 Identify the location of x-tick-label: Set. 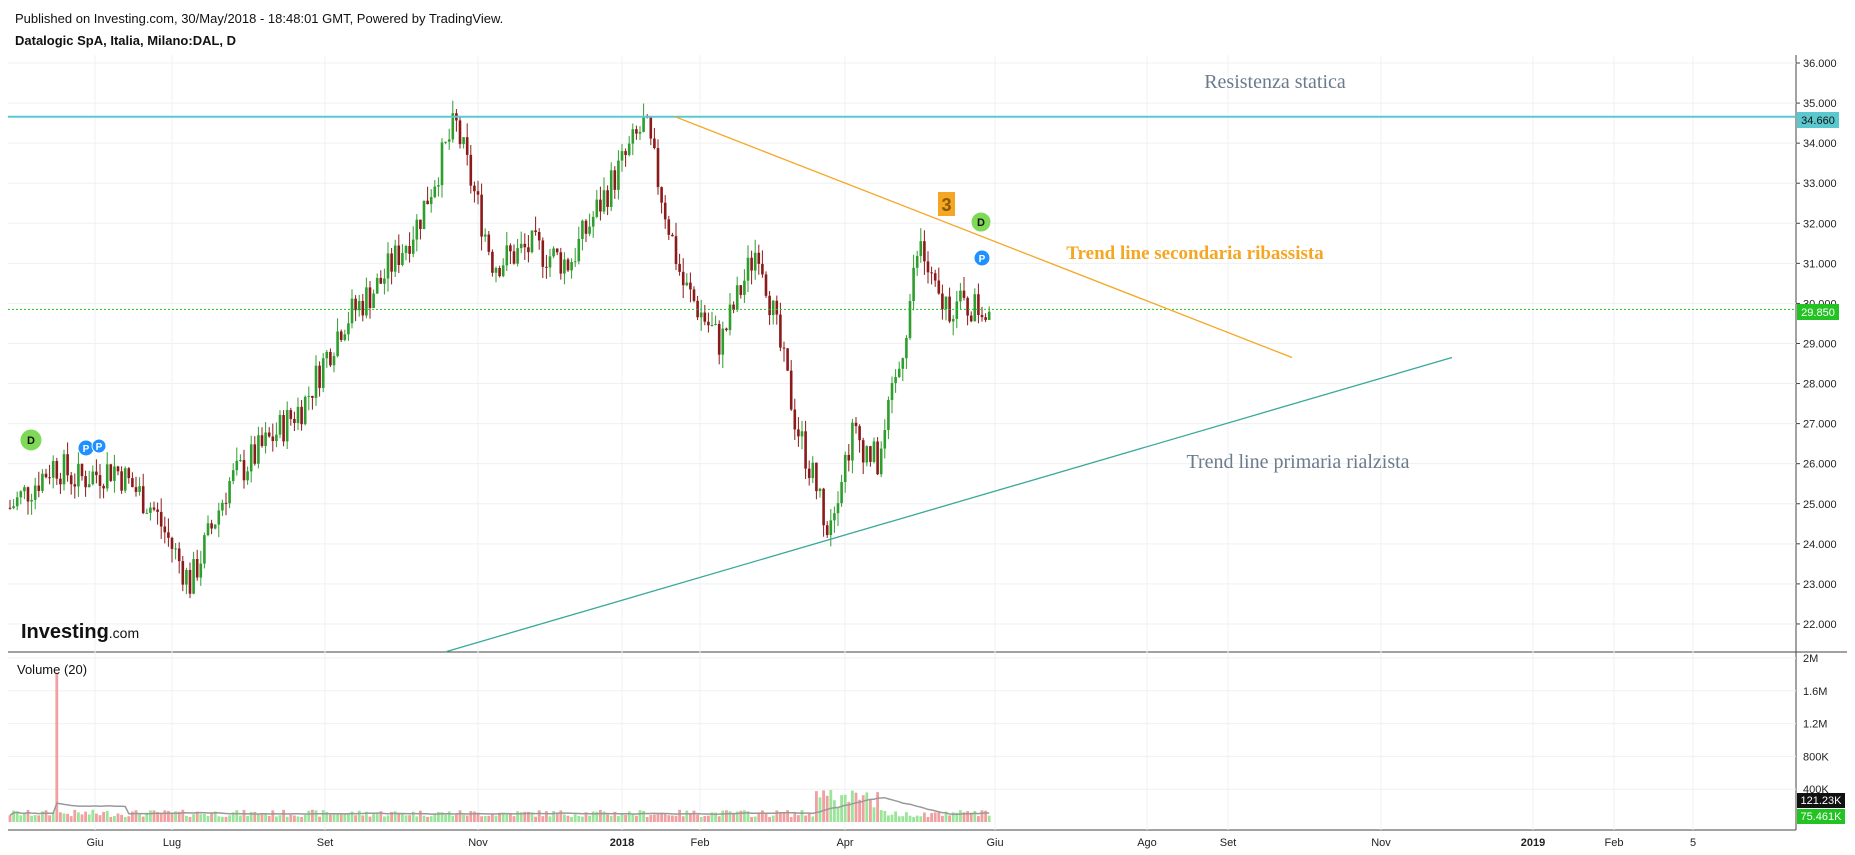
(325, 843).